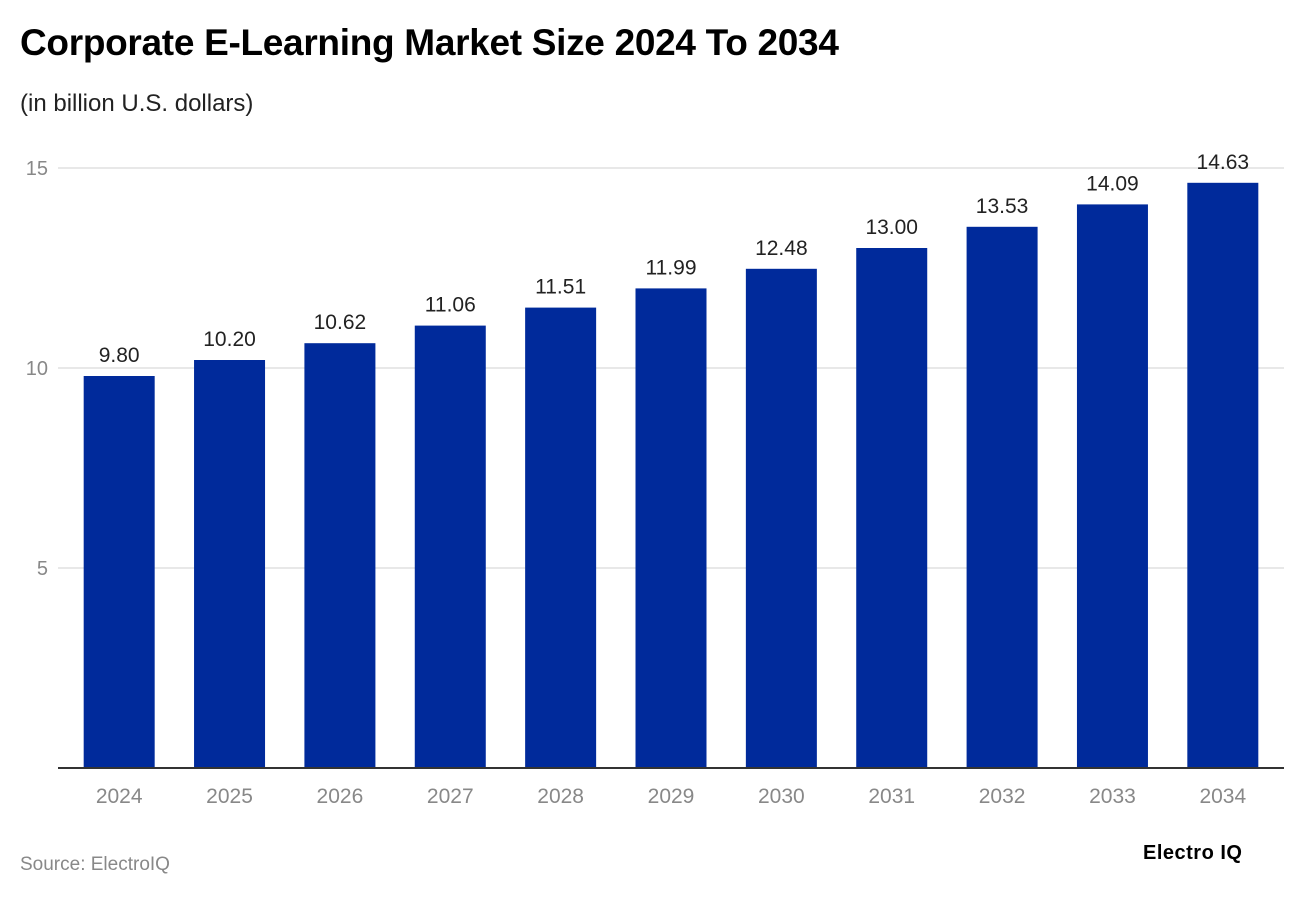 This screenshot has height=900, width=1304. I want to click on bar-2033, so click(1112, 486).